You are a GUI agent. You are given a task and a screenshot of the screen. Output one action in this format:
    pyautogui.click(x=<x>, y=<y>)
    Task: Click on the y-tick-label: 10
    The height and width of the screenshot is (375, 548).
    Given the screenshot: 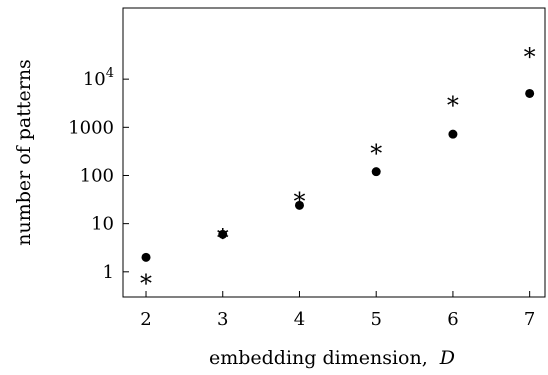 What is the action you would take?
    pyautogui.click(x=102, y=224)
    